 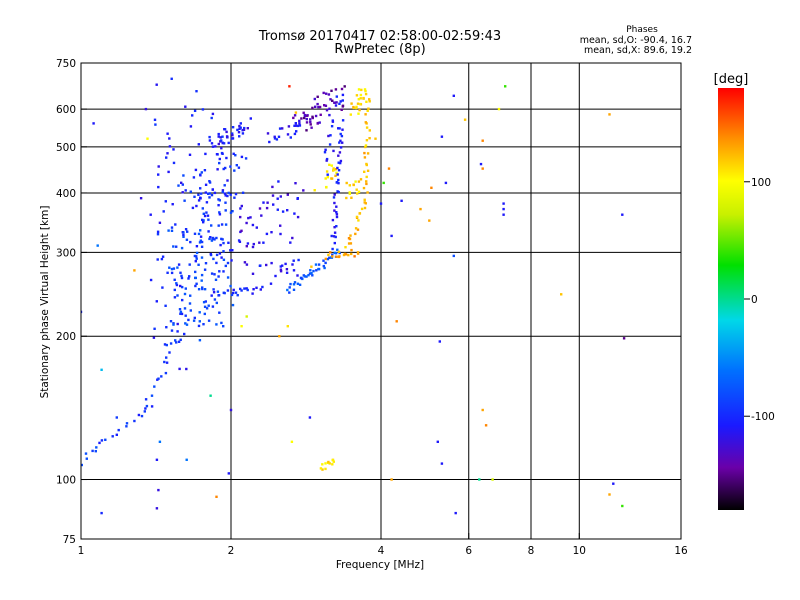 What do you see at coordinates (66, 64) in the screenshot?
I see `y-tick-label: 750` at bounding box center [66, 64].